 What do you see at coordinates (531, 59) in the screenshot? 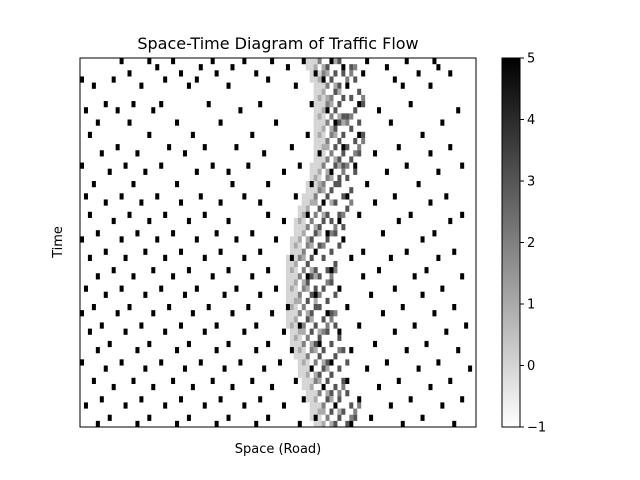
I see `colorbar-tick-label: 5` at bounding box center [531, 59].